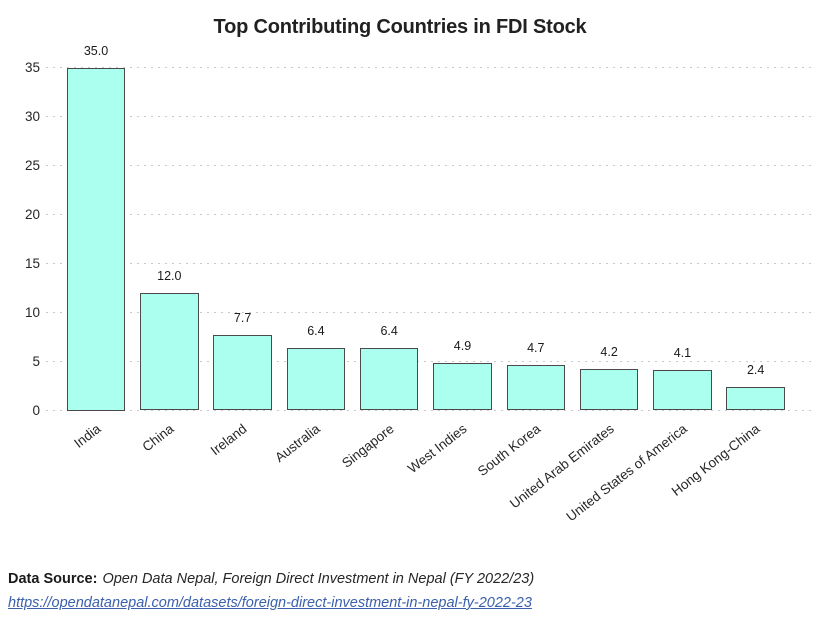  I want to click on bar-value-label: 7.7, so click(242, 318).